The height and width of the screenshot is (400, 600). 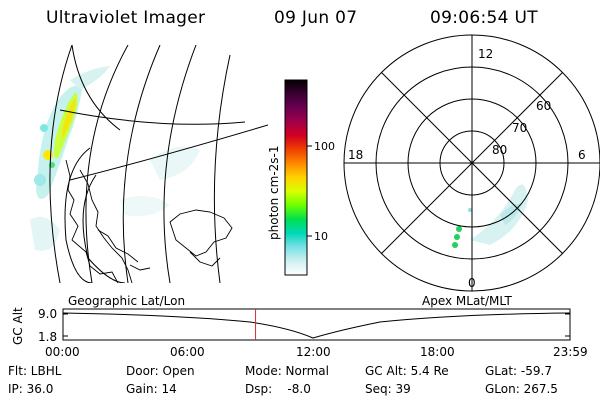 What do you see at coordinates (467, 301) in the screenshot?
I see `right-panel-label: Apex MLat/MLT` at bounding box center [467, 301].